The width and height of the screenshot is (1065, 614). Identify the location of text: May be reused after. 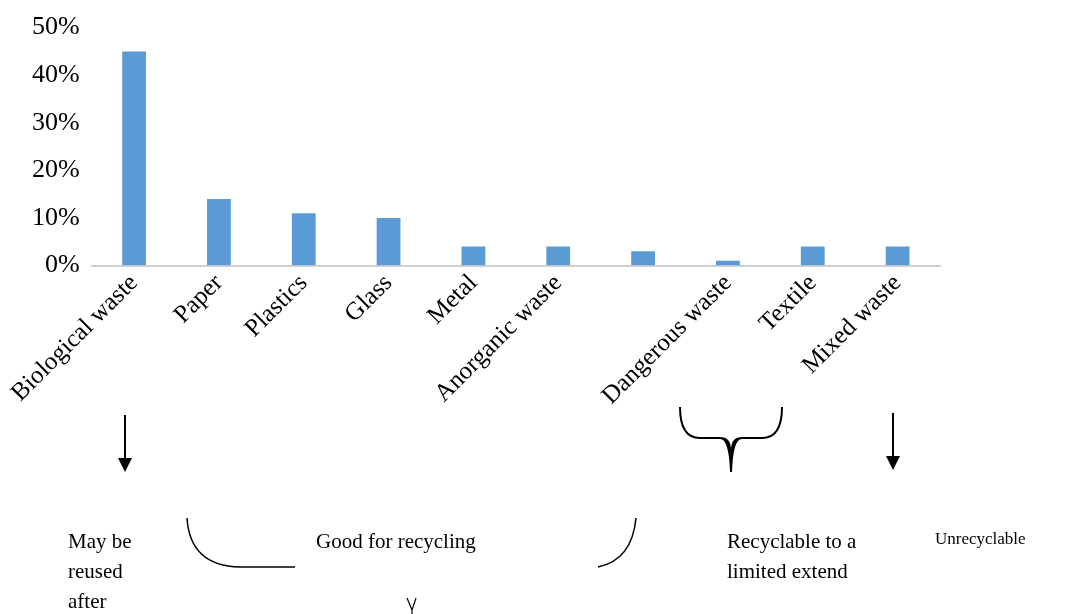
(100, 571).